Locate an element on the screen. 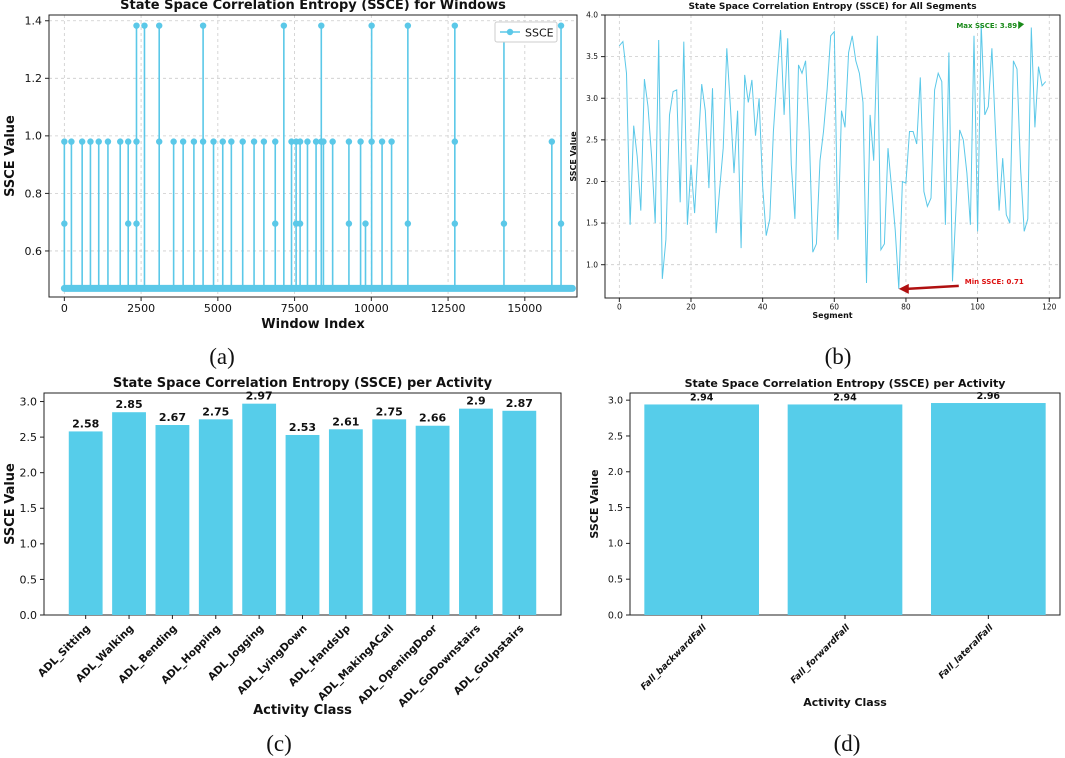 The image size is (1065, 758). x-tick-label: 80 is located at coordinates (906, 307).